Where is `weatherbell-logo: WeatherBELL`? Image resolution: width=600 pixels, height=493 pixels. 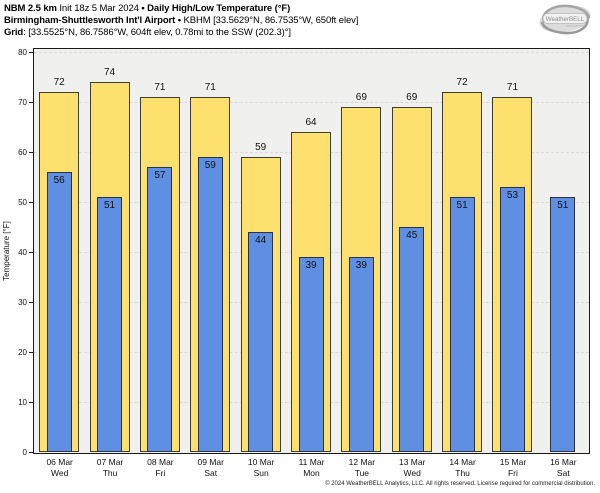 weatherbell-logo: WeatherBELL is located at coordinates (565, 21).